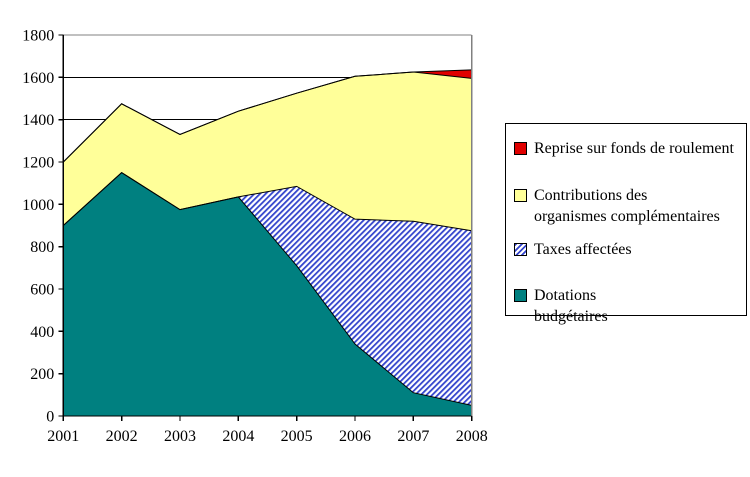 Image resolution: width=750 pixels, height=477 pixels. What do you see at coordinates (297, 436) in the screenshot?
I see `x-axis-label: 2005` at bounding box center [297, 436].